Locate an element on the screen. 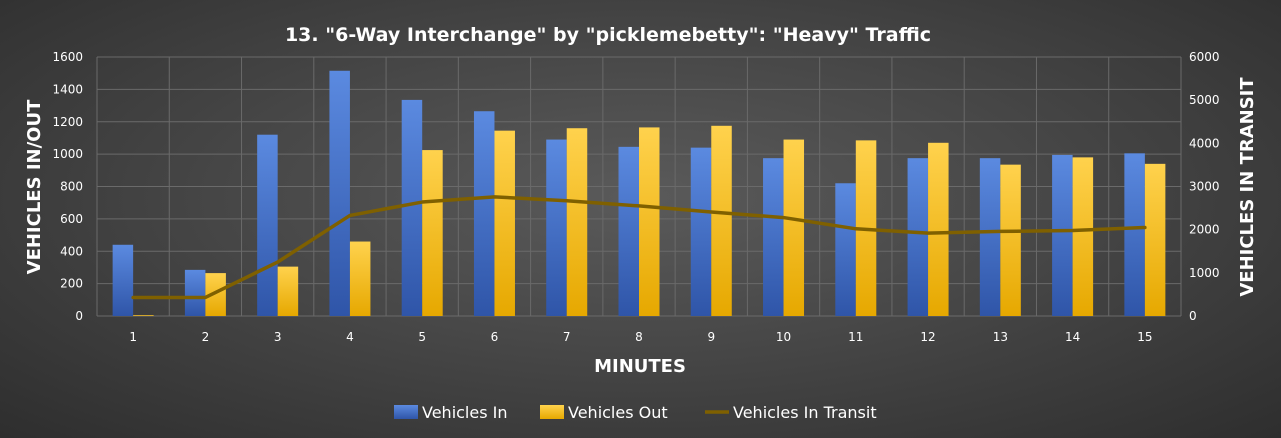 The width and height of the screenshot is (1281, 438). y-tick-label: 1200 is located at coordinates (67, 122).